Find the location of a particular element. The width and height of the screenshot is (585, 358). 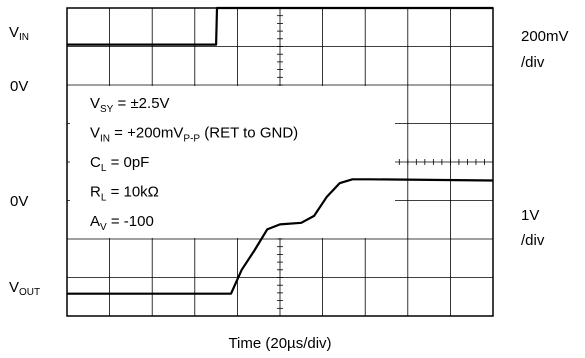

zero-top-label: 0V is located at coordinates (19, 86).